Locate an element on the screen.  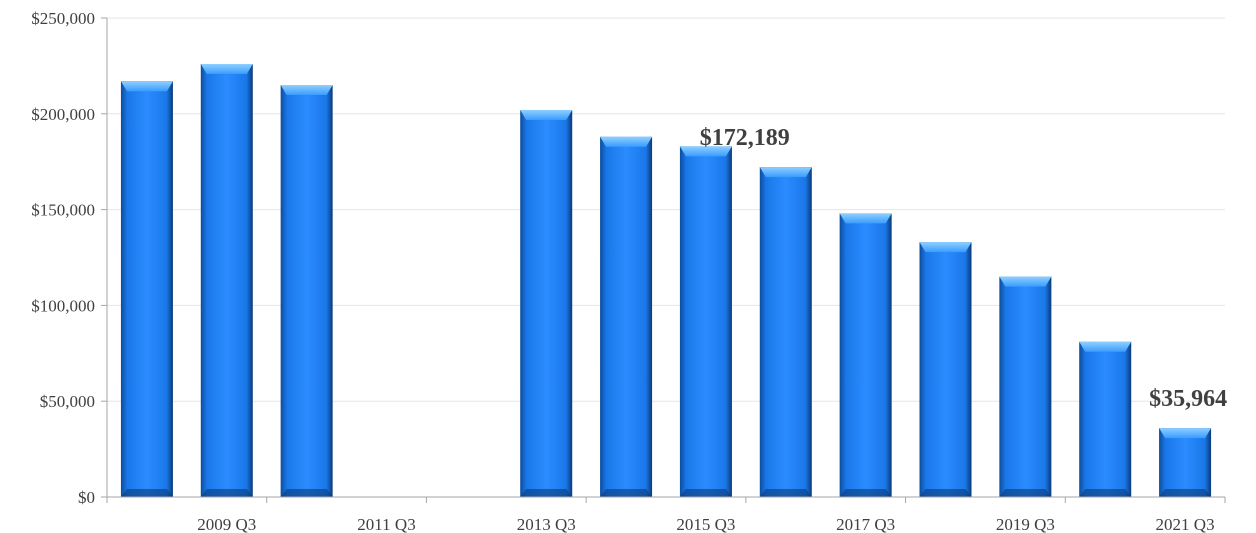
x-tick-label: 2021 Q3 is located at coordinates (1185, 524).